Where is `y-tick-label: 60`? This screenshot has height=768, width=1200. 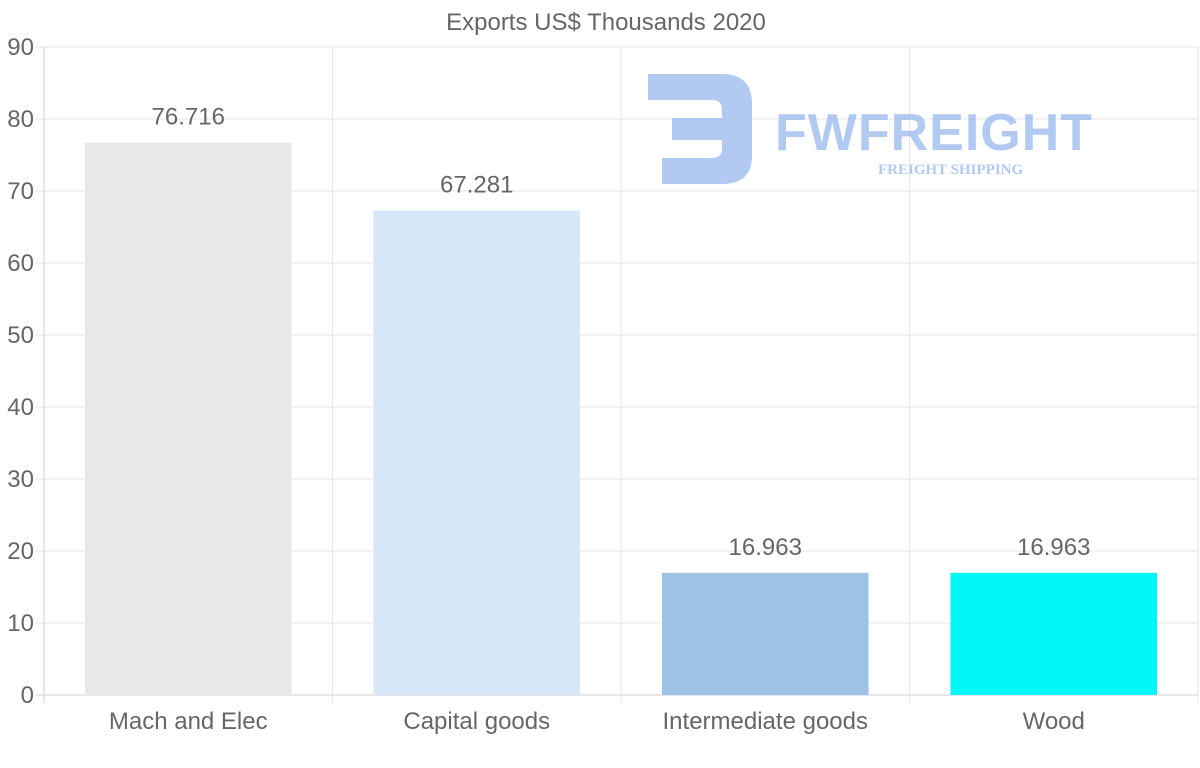 y-tick-label: 60 is located at coordinates (20, 263).